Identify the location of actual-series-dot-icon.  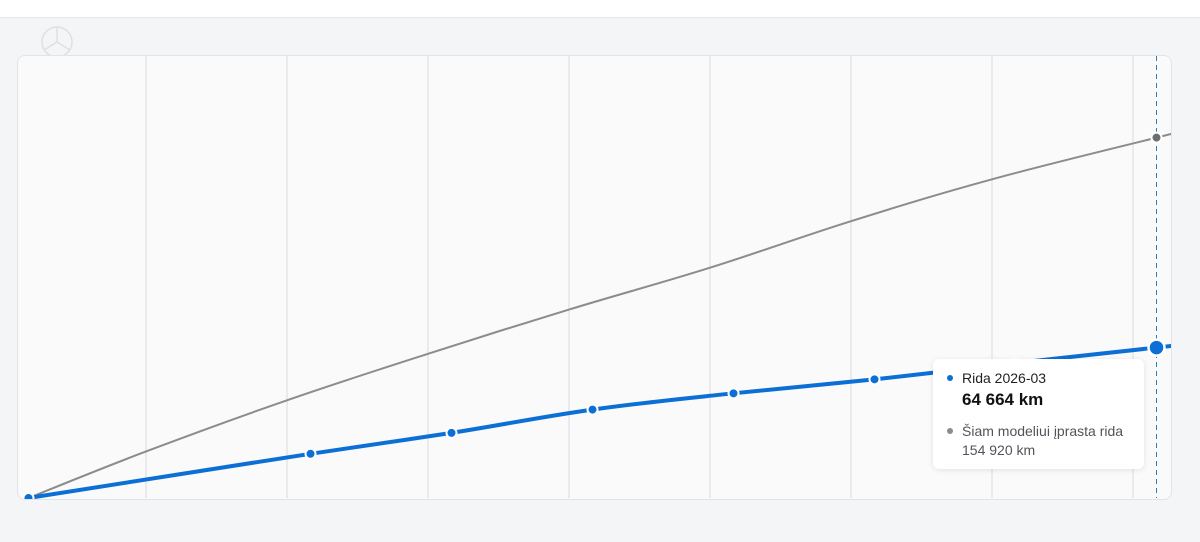
(950, 378).